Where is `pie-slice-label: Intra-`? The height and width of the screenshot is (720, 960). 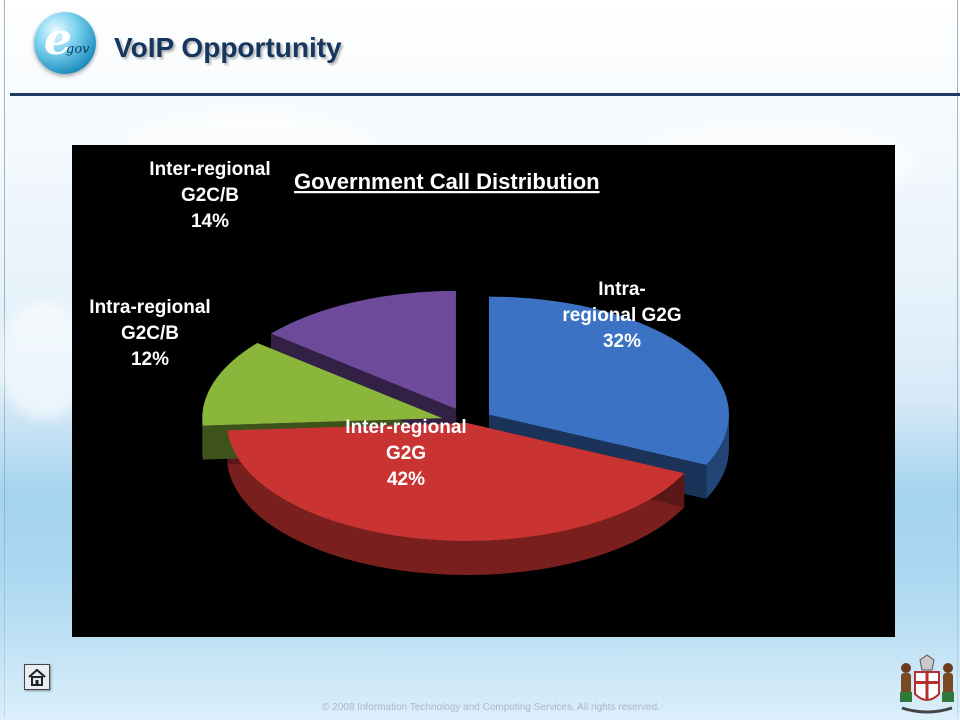 pie-slice-label: Intra- is located at coordinates (622, 289).